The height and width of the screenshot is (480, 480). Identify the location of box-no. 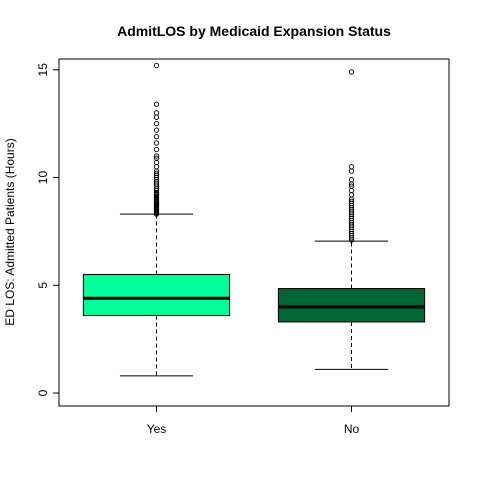
(351, 305).